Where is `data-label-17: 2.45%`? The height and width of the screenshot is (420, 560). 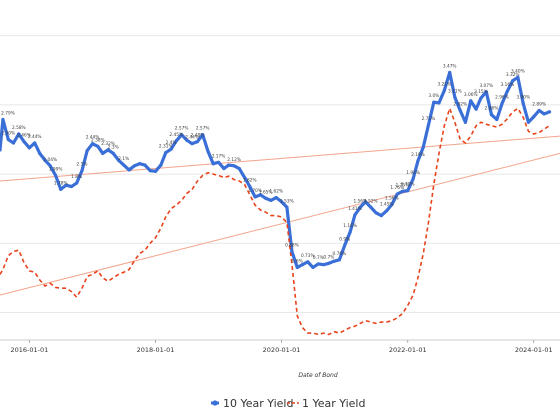 data-label-17: 2.45% is located at coordinates (176, 135).